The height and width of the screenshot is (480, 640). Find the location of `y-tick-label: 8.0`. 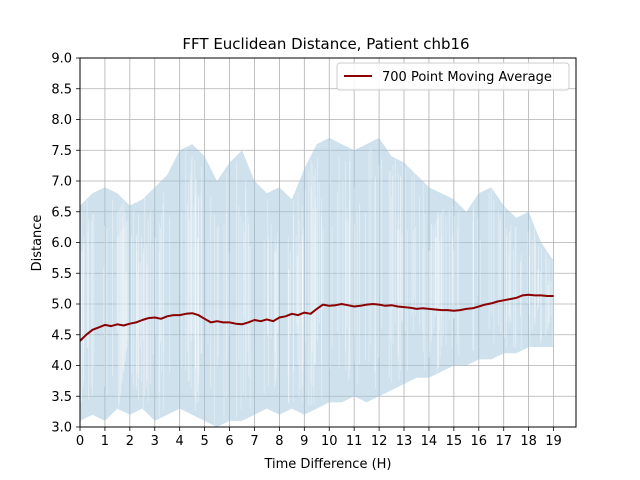

y-tick-label: 8.0 is located at coordinates (61, 120).